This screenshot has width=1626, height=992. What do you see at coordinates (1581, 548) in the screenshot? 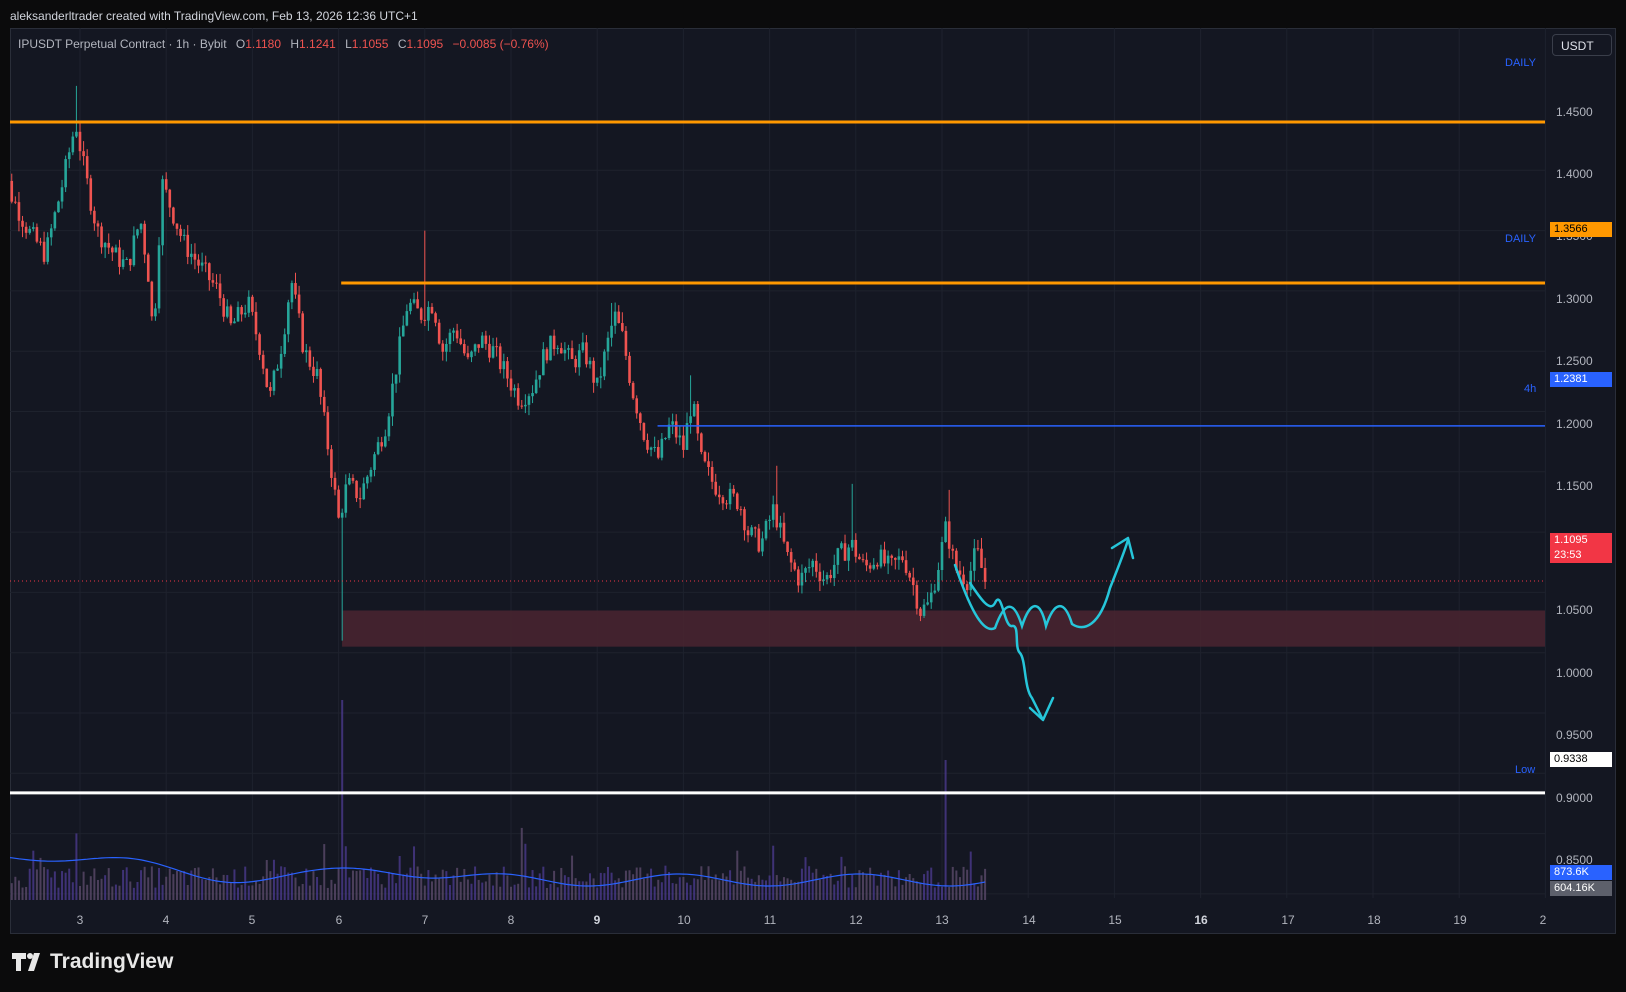
I see `current-price-tag: 1.1095 23:53` at bounding box center [1581, 548].